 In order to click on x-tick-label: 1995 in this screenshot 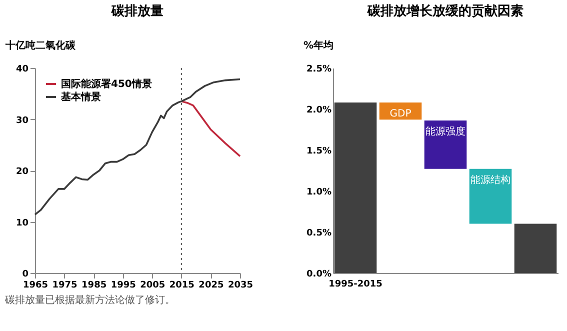, I will do `click(123, 285)`.